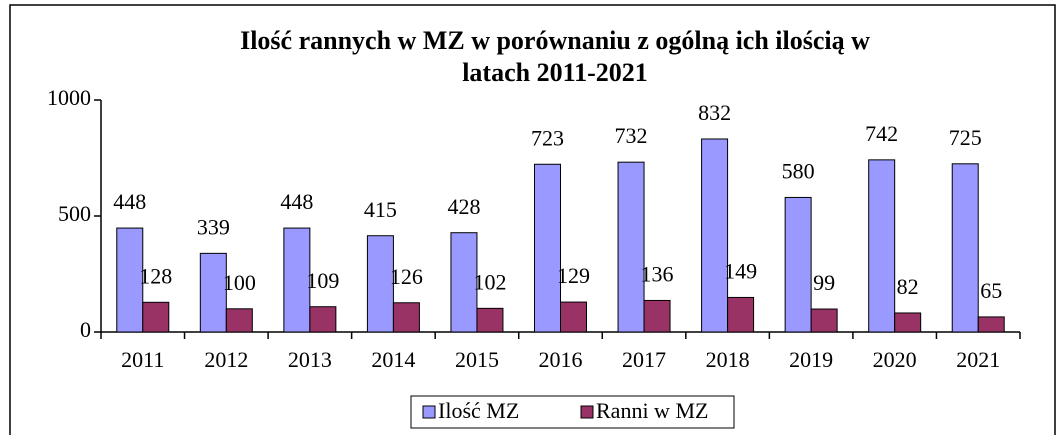  Describe the element at coordinates (965, 137) in the screenshot. I see `data-label: 725` at that location.